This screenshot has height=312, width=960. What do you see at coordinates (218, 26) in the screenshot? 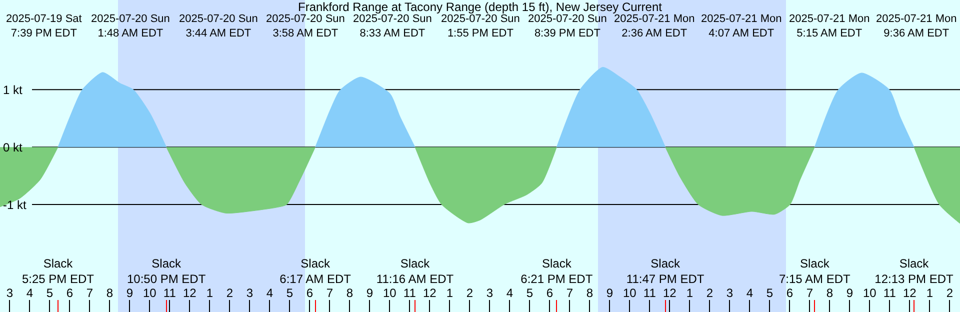
I see `annotation: 2025-07-20 Sun 3:44 AM EDT` at bounding box center [218, 26].